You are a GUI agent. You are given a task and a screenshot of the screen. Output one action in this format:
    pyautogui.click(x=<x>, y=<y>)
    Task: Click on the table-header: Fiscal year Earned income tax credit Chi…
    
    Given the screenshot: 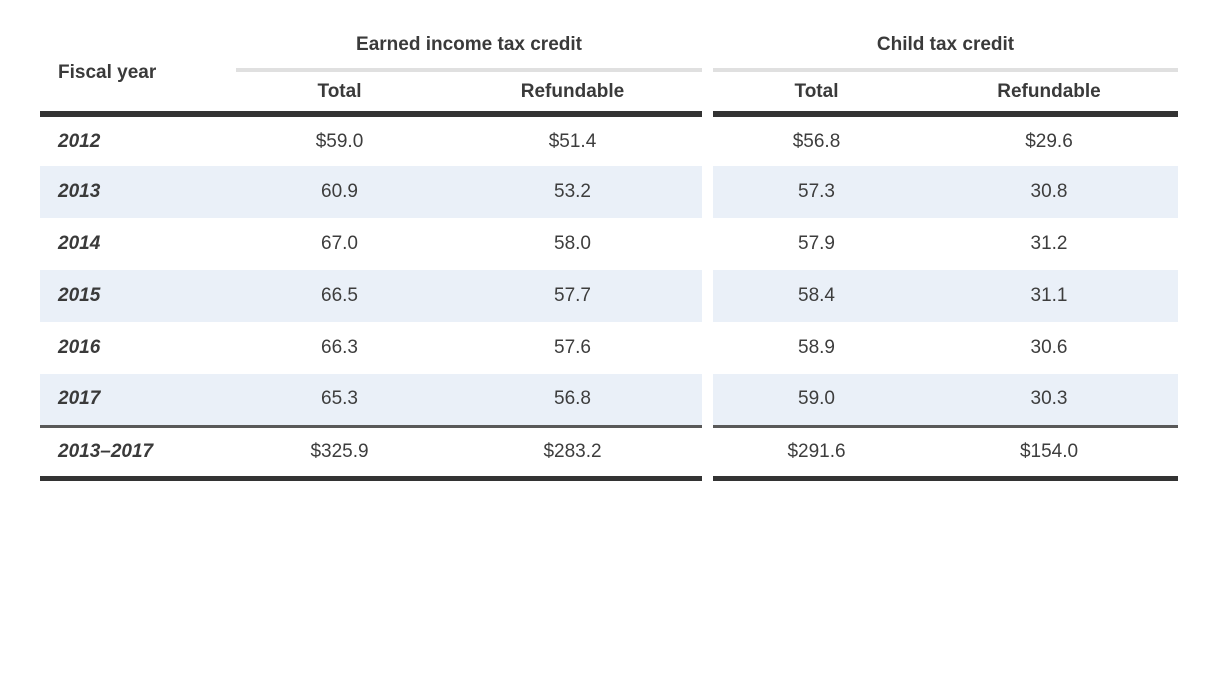 What is the action you would take?
    pyautogui.click(x=609, y=69)
    